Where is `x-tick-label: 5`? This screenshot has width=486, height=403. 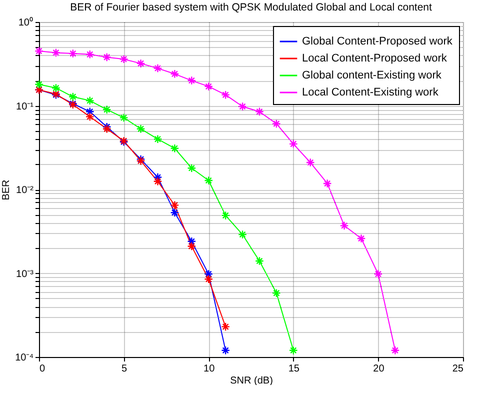
x-tick-label: 5 is located at coordinates (125, 369).